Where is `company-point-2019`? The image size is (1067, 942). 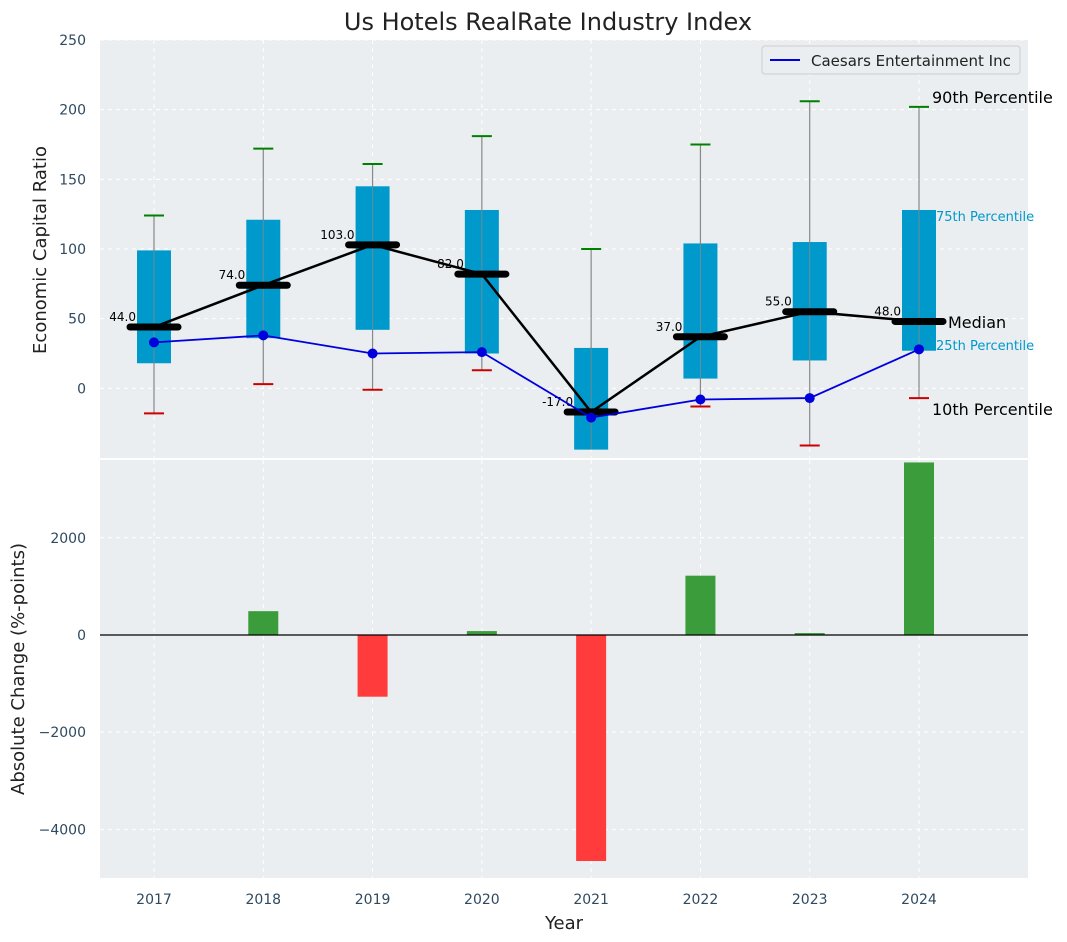
company-point-2019 is located at coordinates (372, 353).